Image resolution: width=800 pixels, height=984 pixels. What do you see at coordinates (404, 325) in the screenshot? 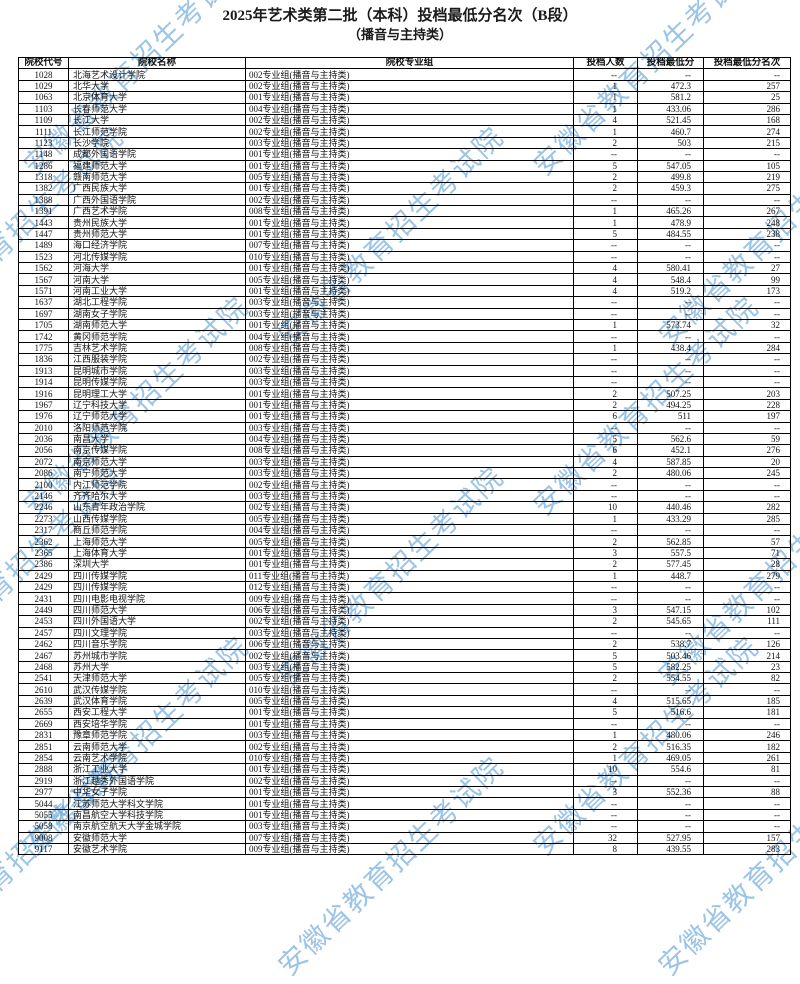
I see `table-row: 1705 湖南师范大学 001专业组(播音与主持类) 1 573.74 32` at bounding box center [404, 325].